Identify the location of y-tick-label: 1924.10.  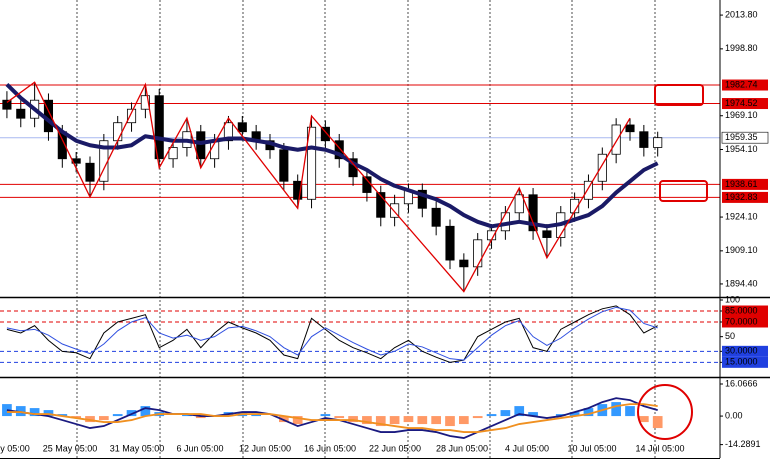
(741, 216).